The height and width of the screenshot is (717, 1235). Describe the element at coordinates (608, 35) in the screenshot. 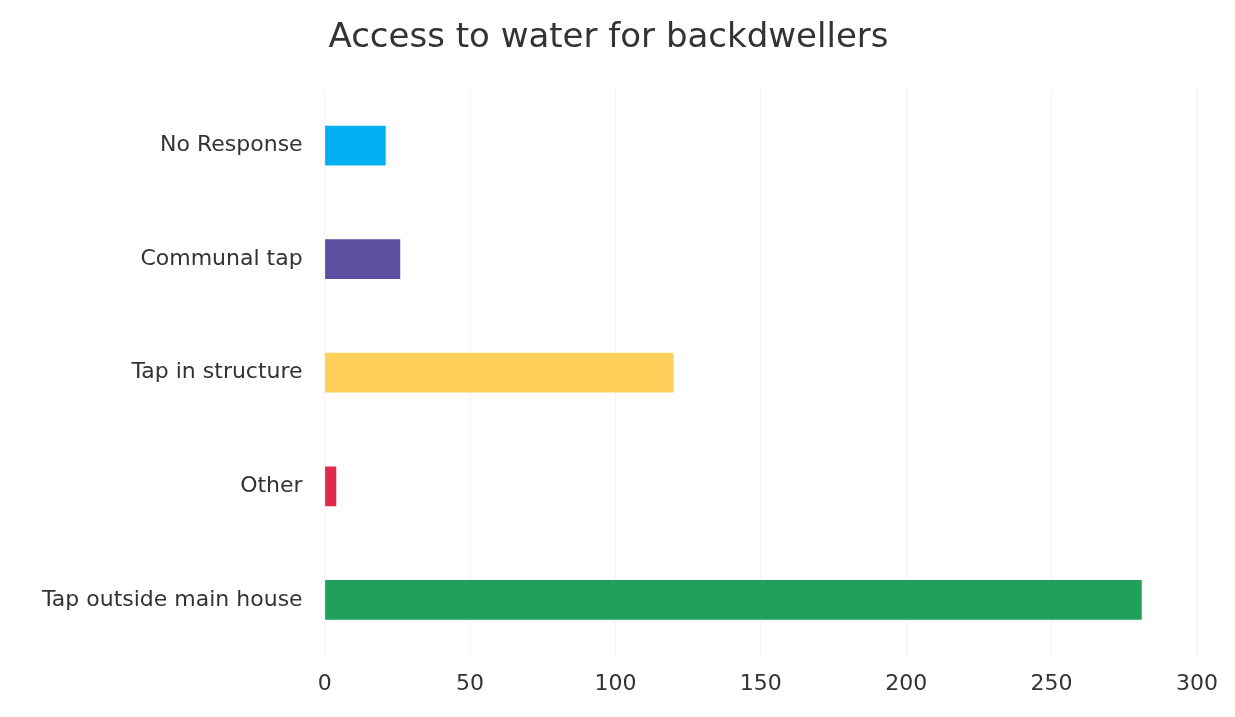

I see `chart-title: Access to water for backdwellers` at that location.